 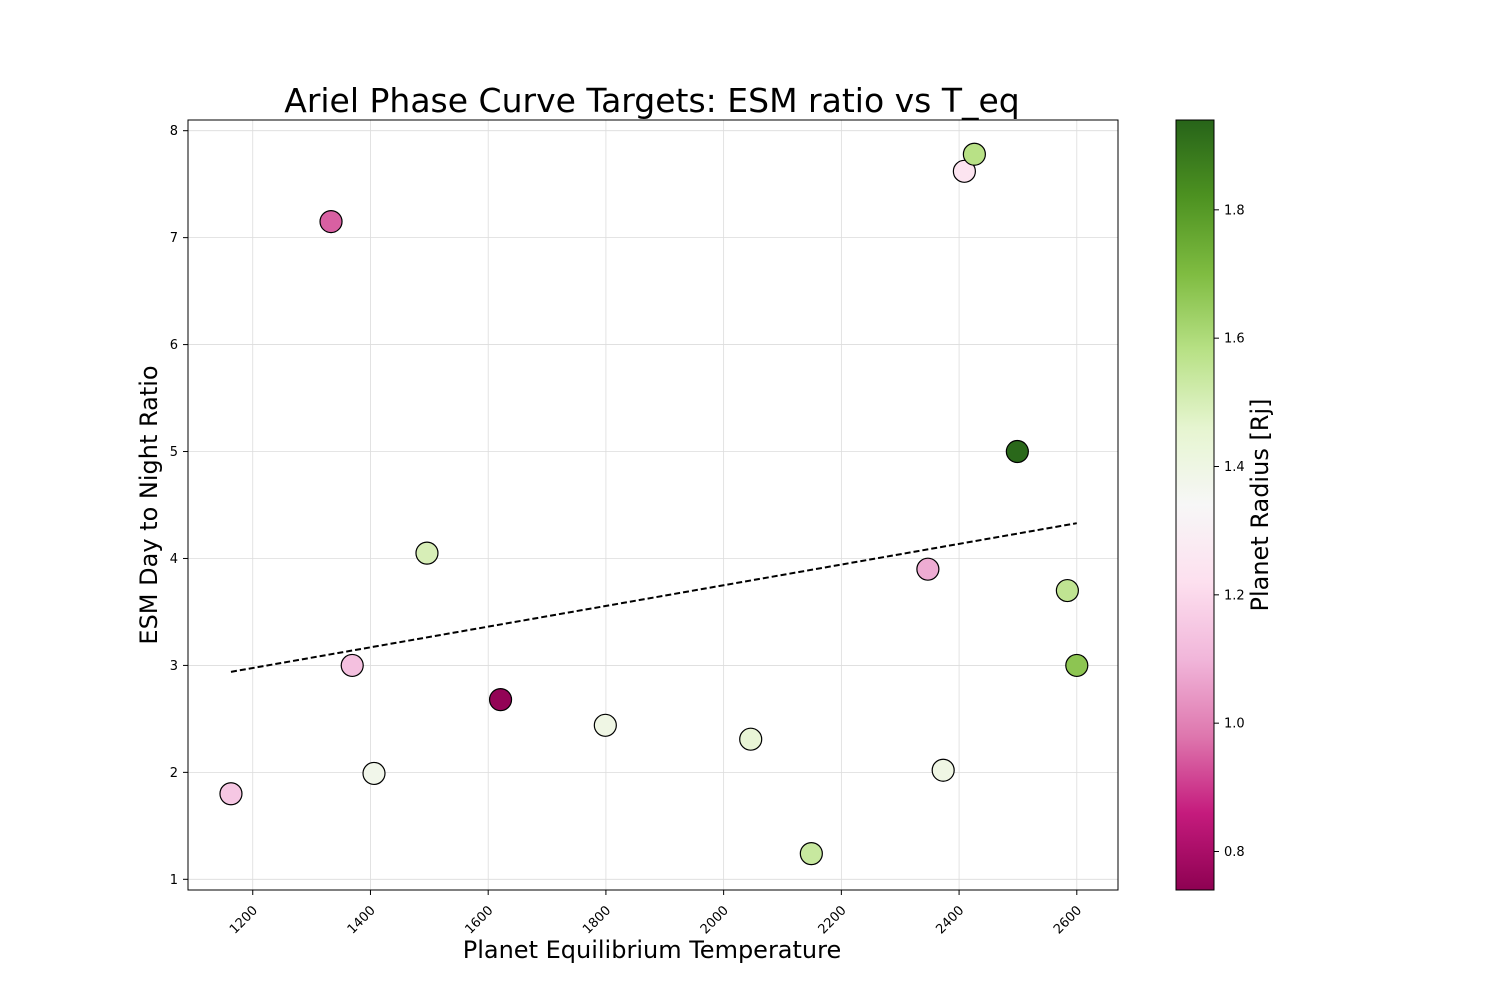 I want to click on x-tick-label: 2200, so click(x=833, y=920).